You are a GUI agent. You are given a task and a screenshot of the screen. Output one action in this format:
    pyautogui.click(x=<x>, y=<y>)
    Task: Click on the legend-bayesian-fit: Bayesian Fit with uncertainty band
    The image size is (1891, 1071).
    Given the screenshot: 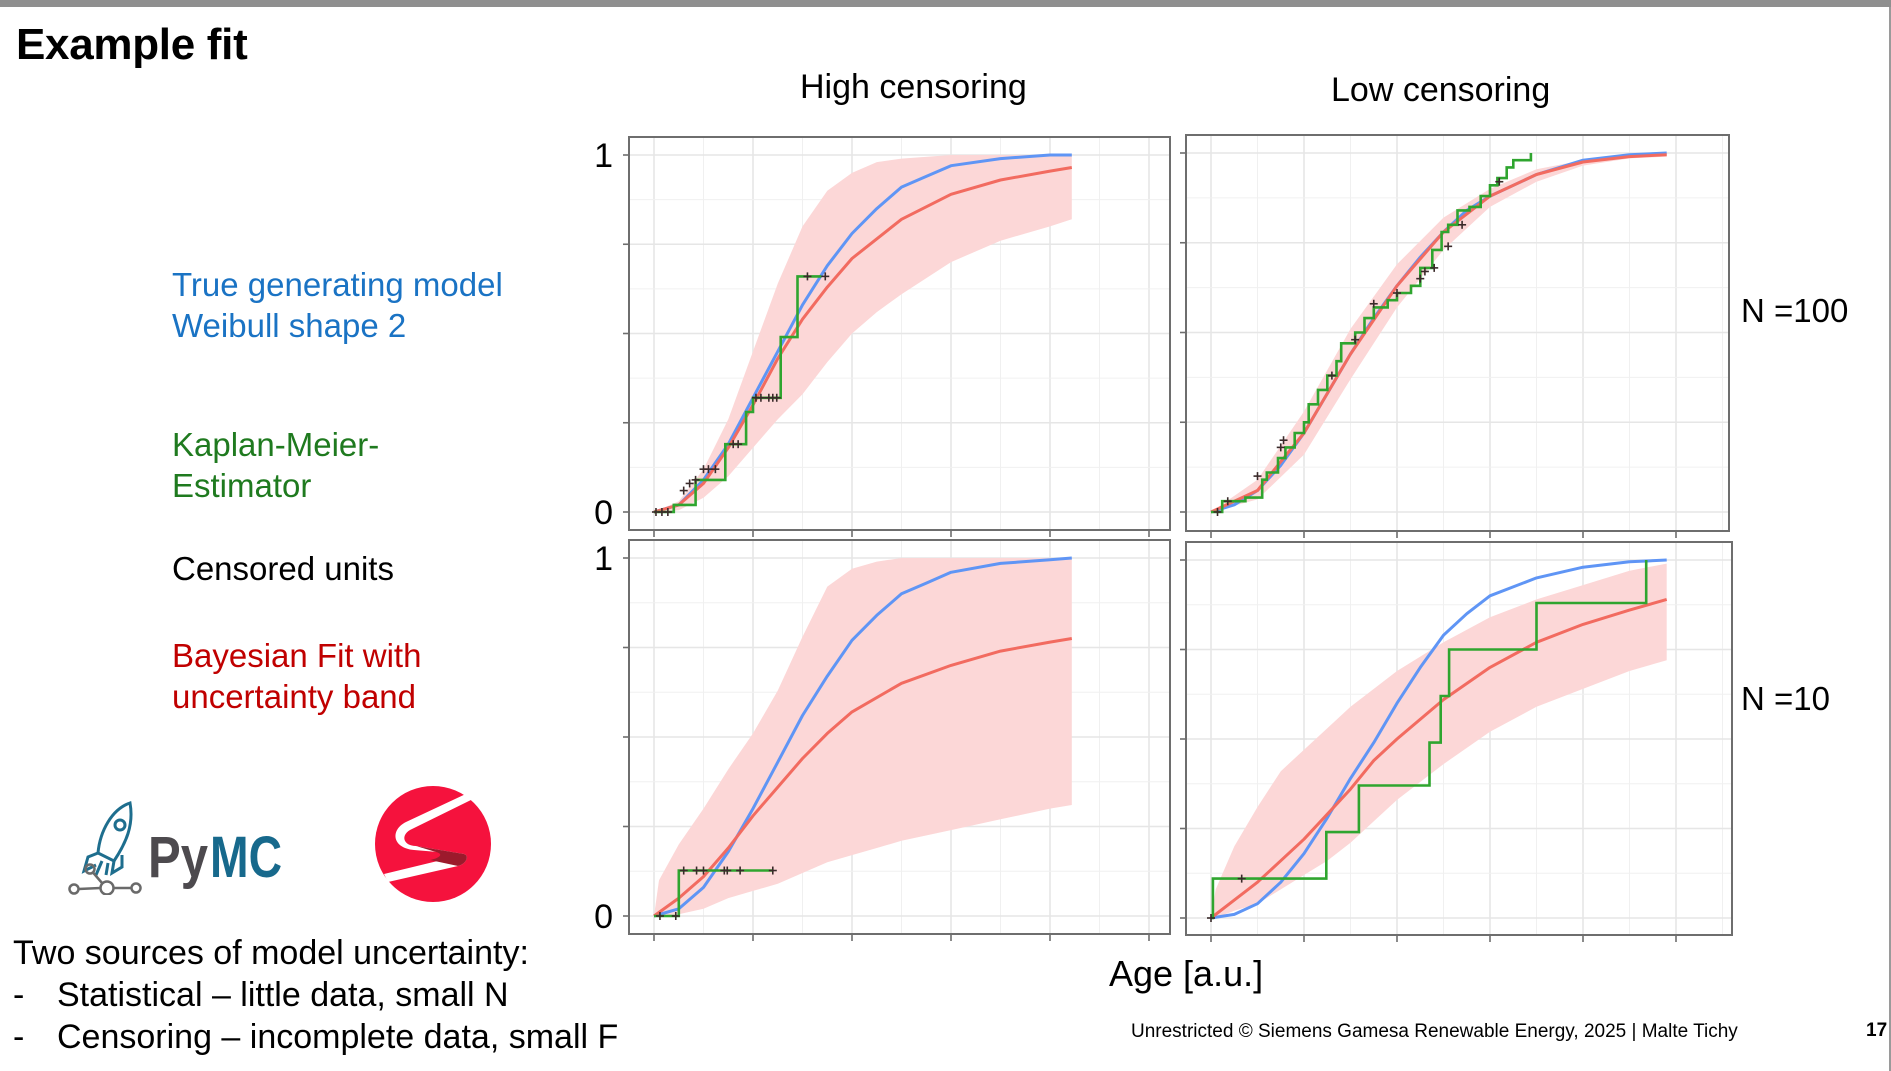 What is the action you would take?
    pyautogui.click(x=296, y=676)
    